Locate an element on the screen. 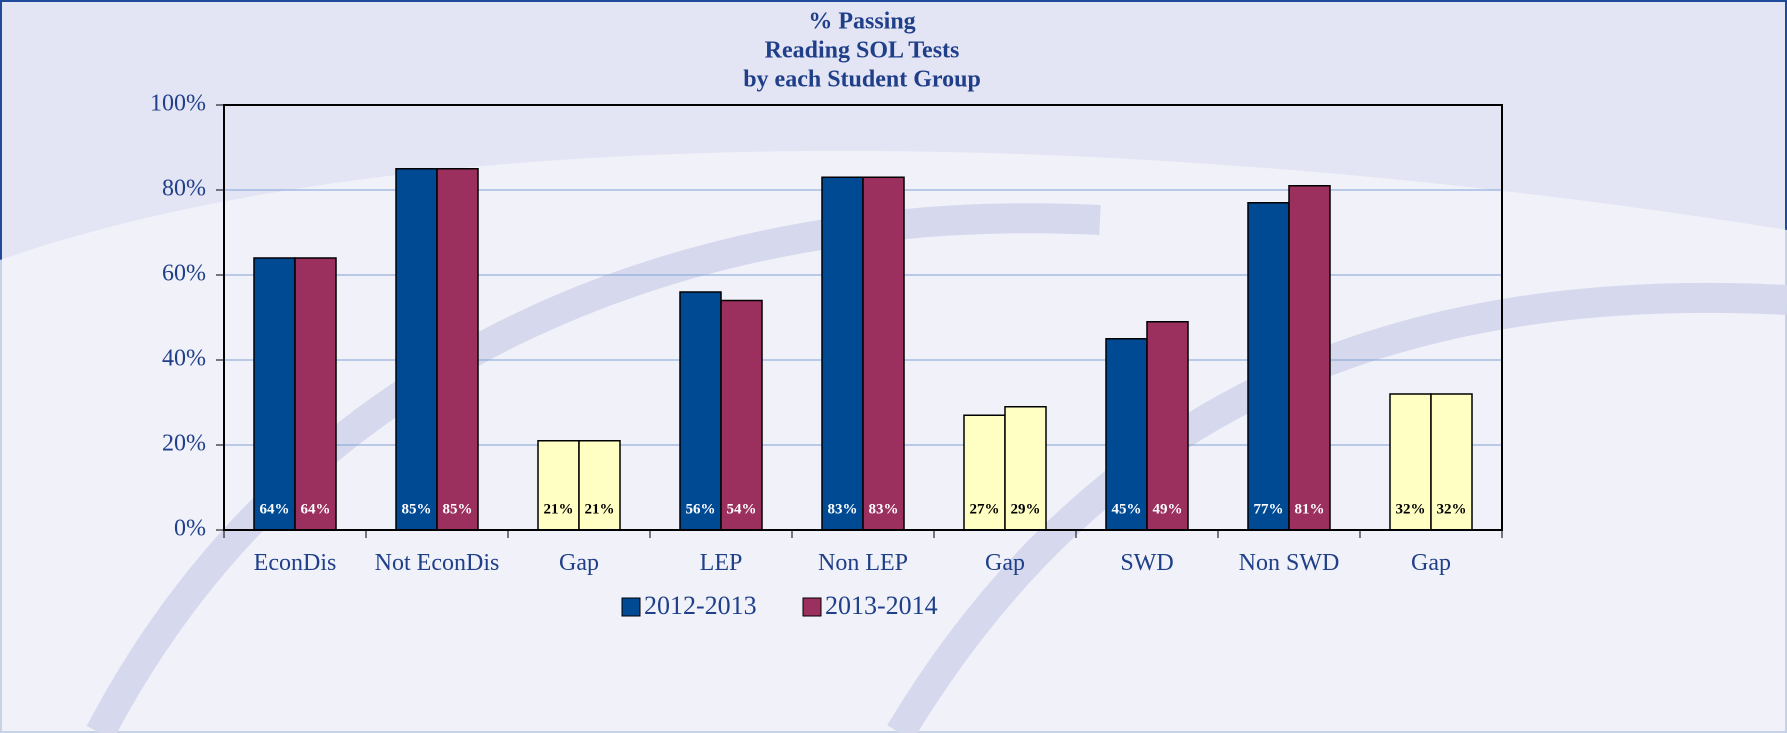 The width and height of the screenshot is (1787, 733). y-tick-label: 20% is located at coordinates (184, 444).